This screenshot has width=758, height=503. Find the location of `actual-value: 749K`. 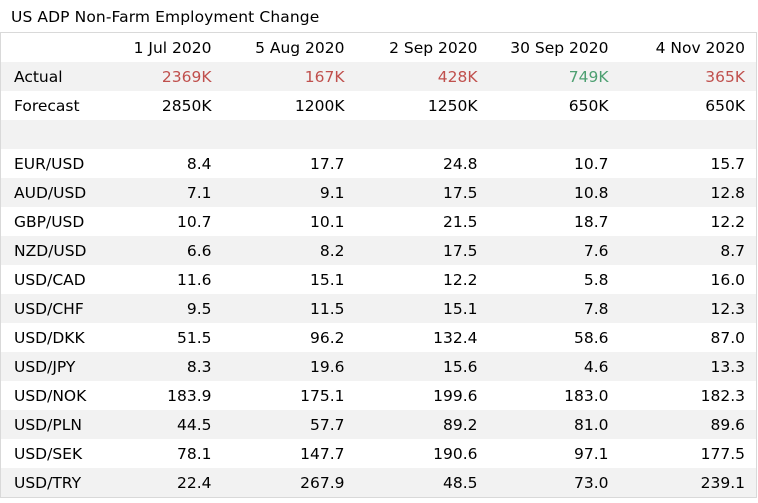

actual-value: 749K is located at coordinates (554, 76).